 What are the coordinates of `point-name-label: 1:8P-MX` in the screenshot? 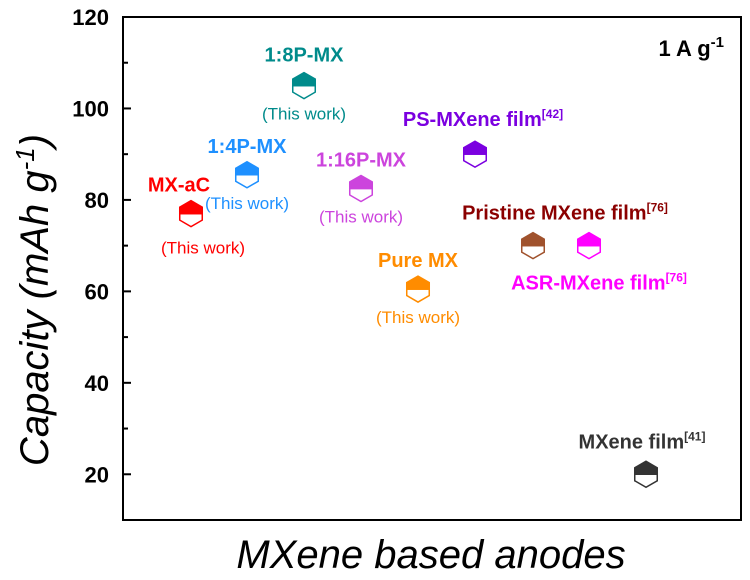 It's located at (305, 56).